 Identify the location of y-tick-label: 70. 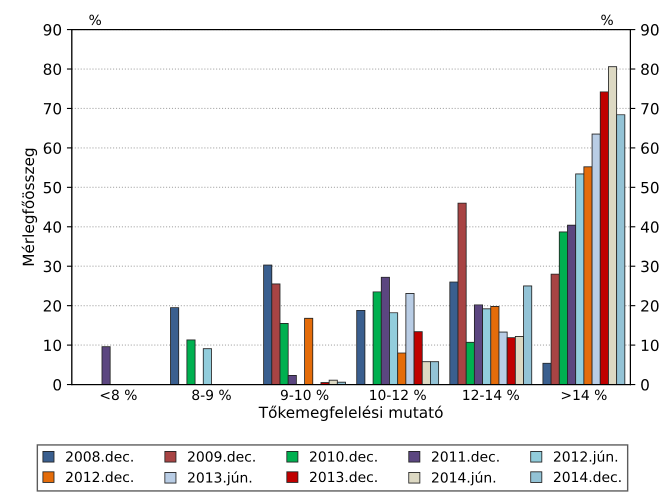
(53, 108).